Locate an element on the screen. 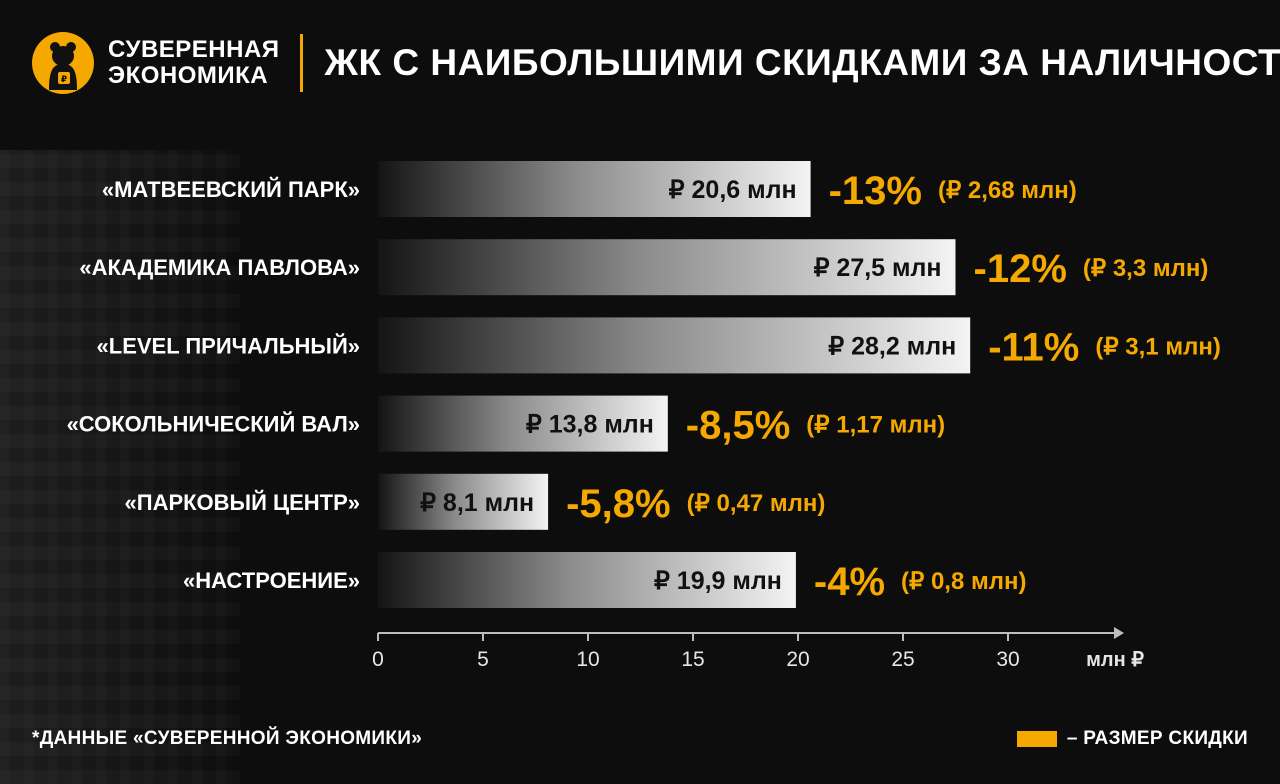 This screenshot has height=784, width=1280. category-label: «АКАДЕМИКА ПАВЛОВА» is located at coordinates (219, 267).